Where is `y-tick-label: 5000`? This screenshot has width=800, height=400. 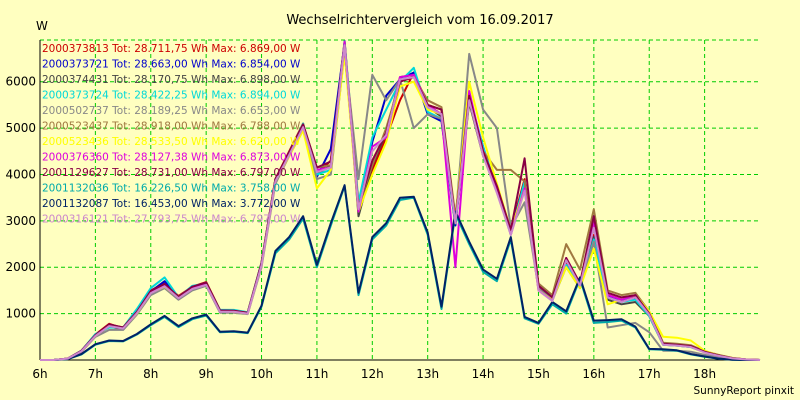
y-tick-label: 5000 is located at coordinates (20, 128).